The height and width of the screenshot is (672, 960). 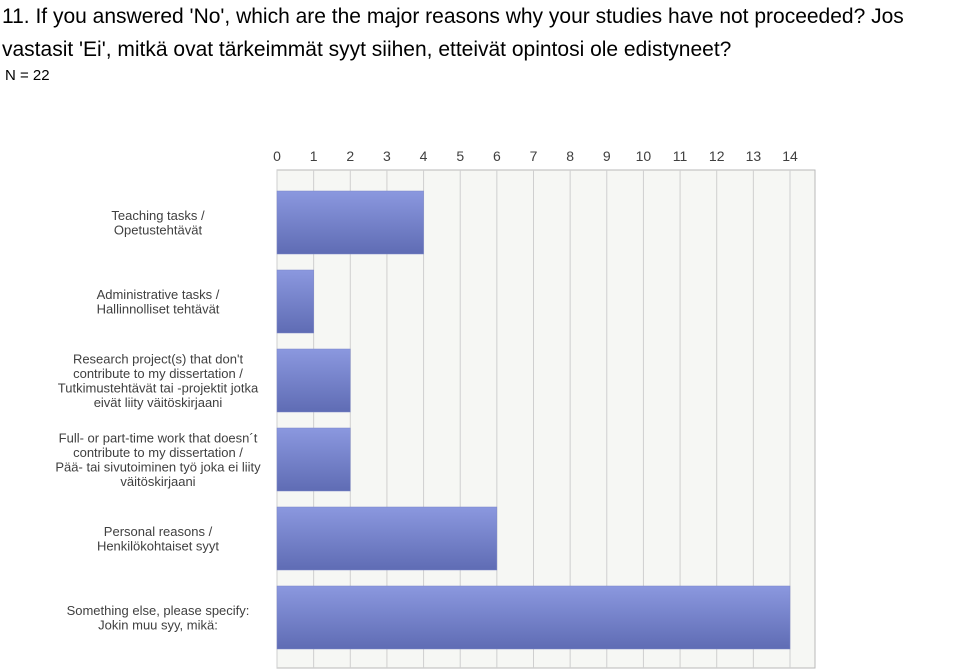 What do you see at coordinates (158, 466) in the screenshot?
I see `category-label-line: Pää- tai sivutoiminen työ joka ei liity` at bounding box center [158, 466].